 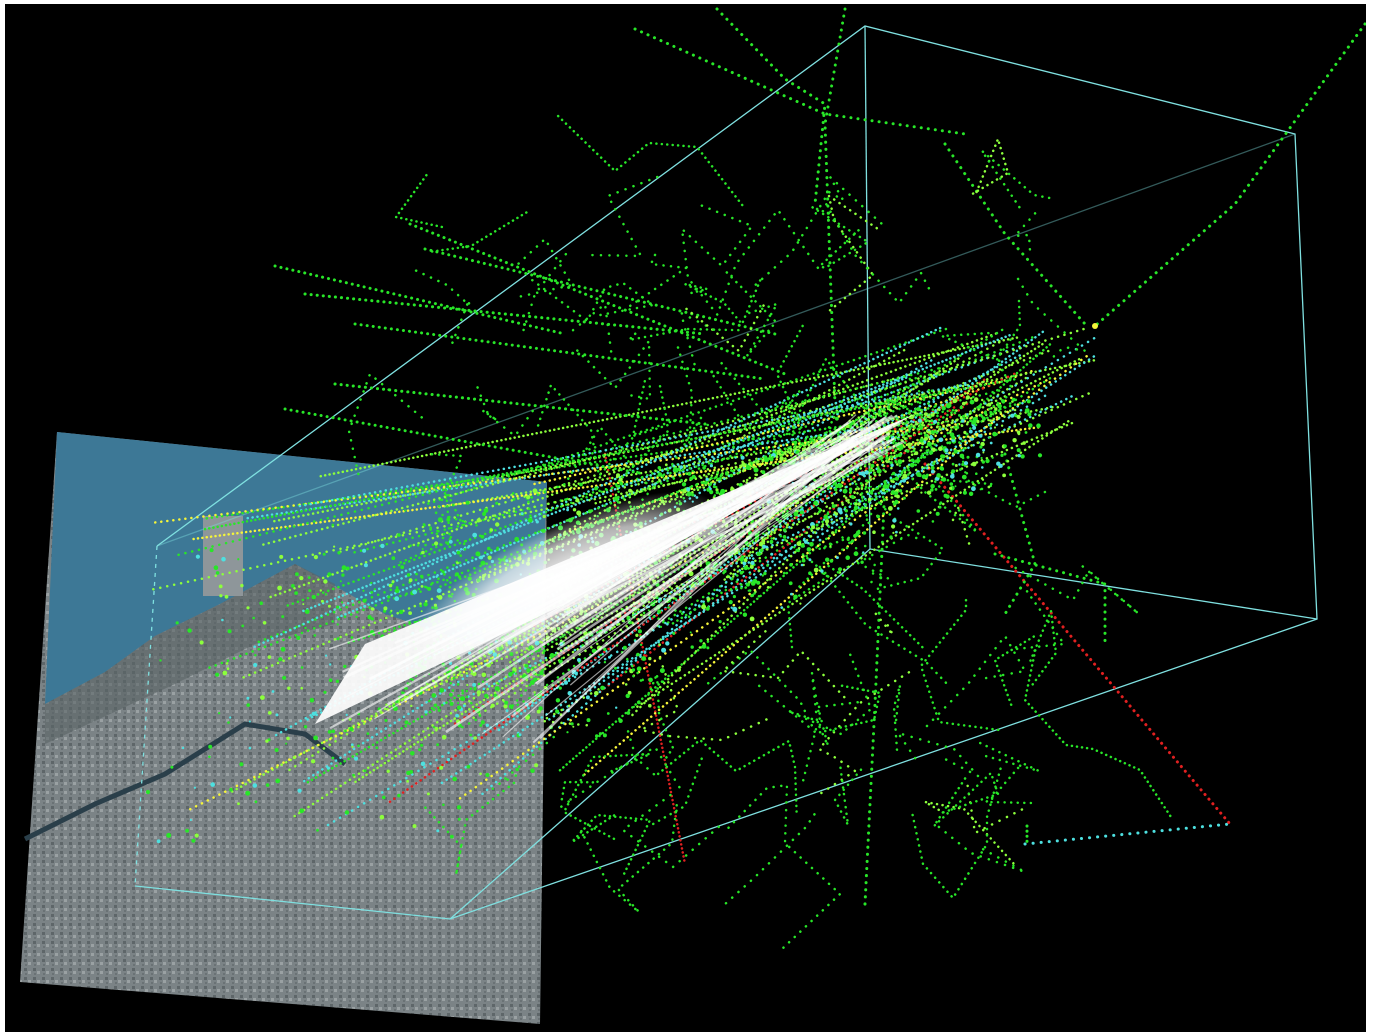 What do you see at coordinates (296, 568) in the screenshot?
I see `lake-water` at bounding box center [296, 568].